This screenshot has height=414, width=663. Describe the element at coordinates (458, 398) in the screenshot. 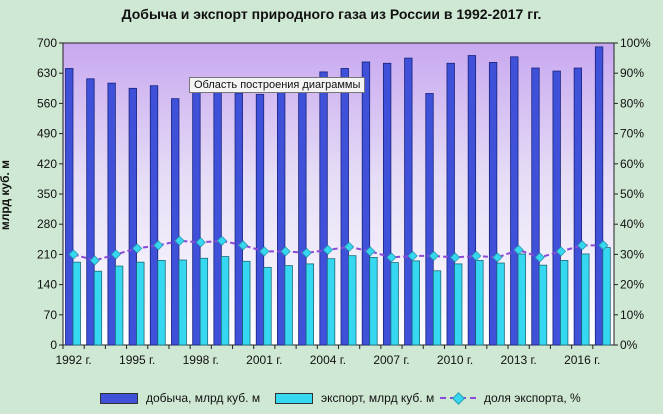

I see `legend-swatch-export-share` at that location.